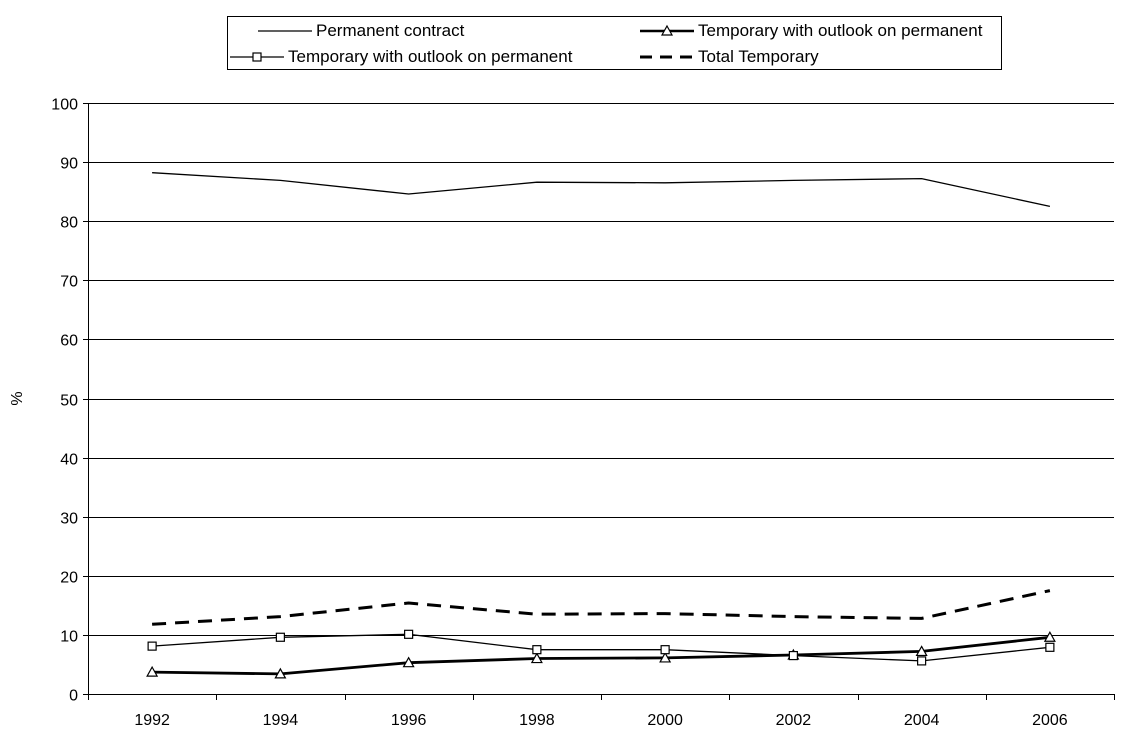 The height and width of the screenshot is (731, 1128). Describe the element at coordinates (667, 30) in the screenshot. I see `legend-swatch-triangle-line` at that location.